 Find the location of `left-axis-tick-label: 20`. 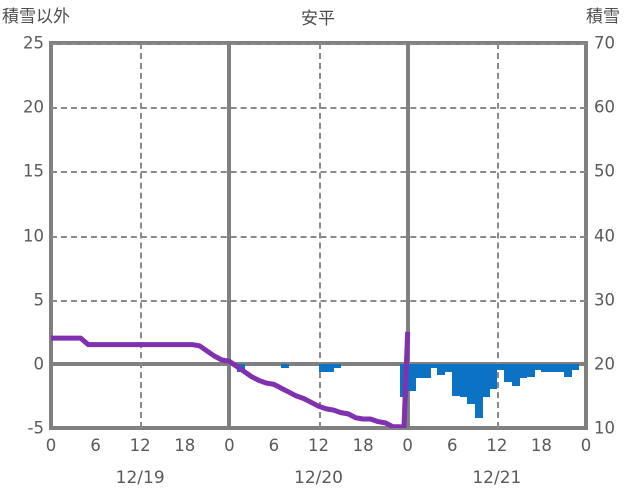

left-axis-tick-label: 20 is located at coordinates (33, 107).